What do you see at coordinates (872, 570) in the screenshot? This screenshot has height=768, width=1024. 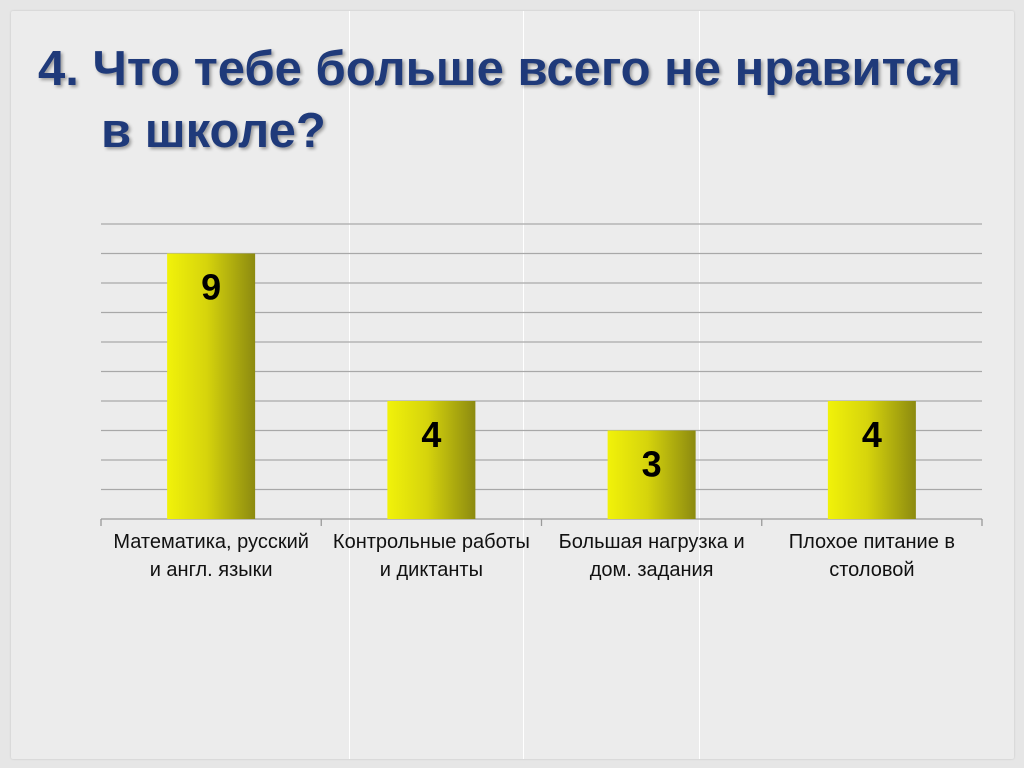 I see `category-label-line: столовой` at bounding box center [872, 570].